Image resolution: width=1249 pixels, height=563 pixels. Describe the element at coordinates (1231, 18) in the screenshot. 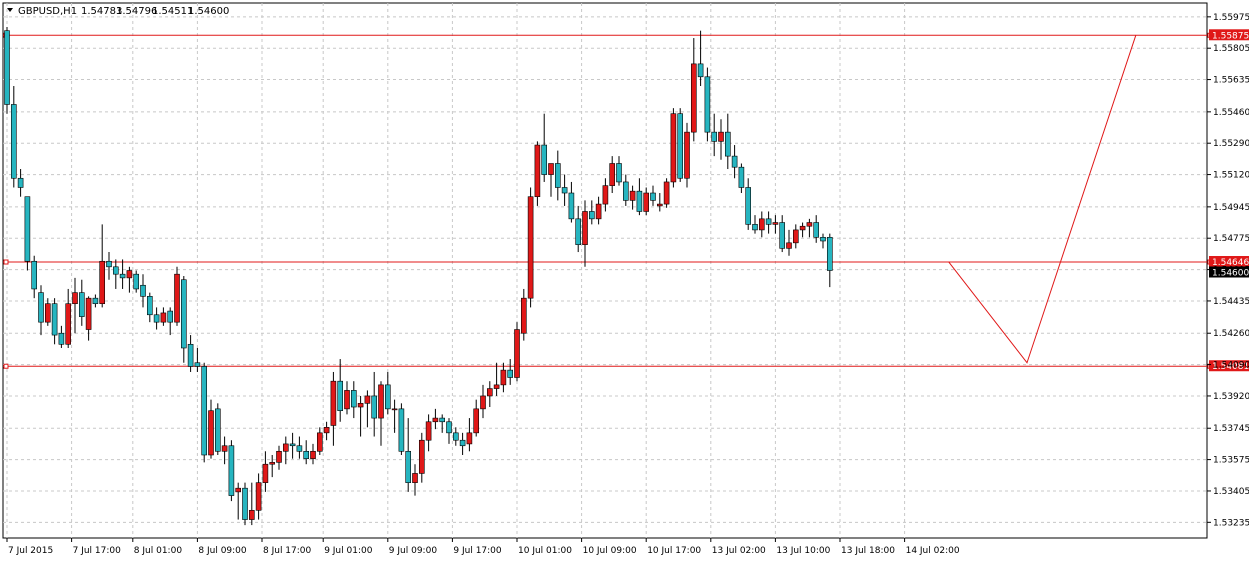

I see `price-tick-label: 1.55975` at that location.